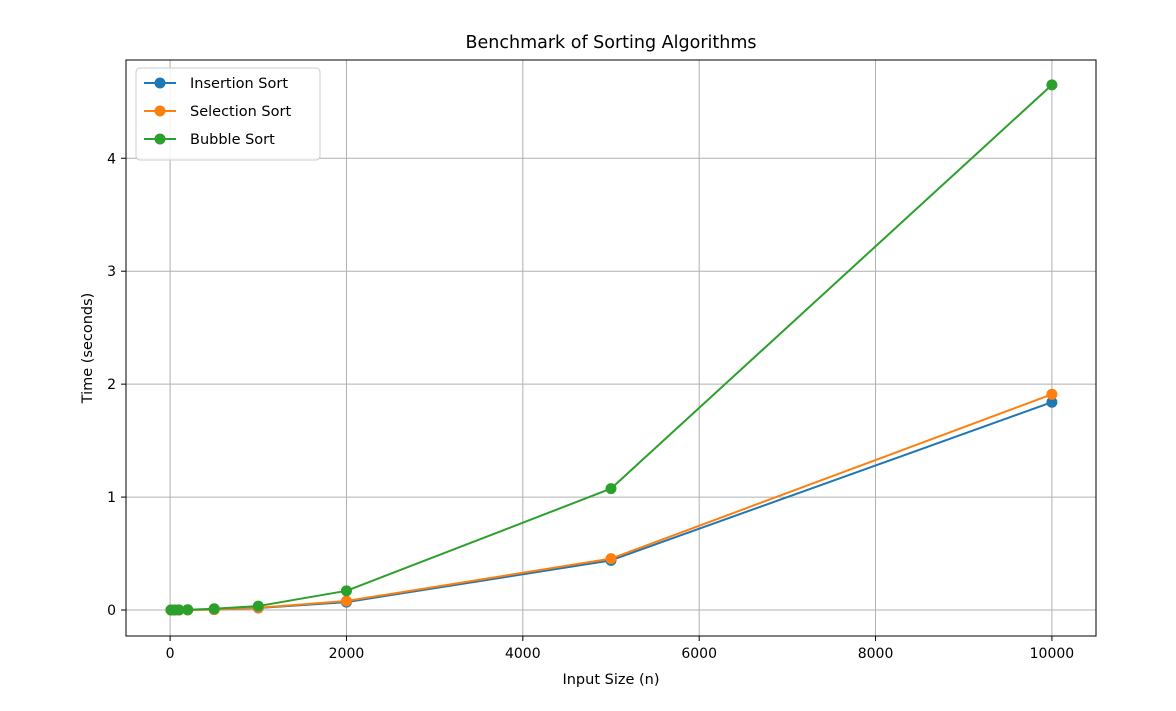 The height and width of the screenshot is (711, 1176). I want to click on x-tick-label: 8000, so click(876, 654).